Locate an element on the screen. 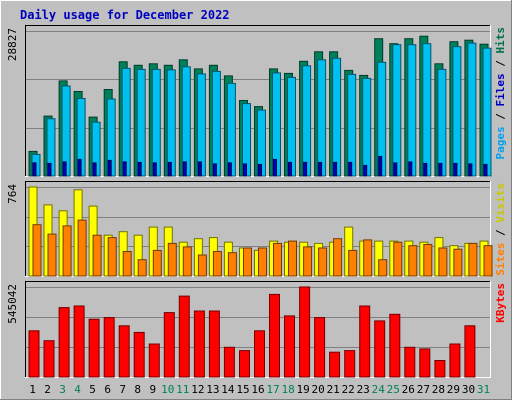 This screenshot has width=512, height=400. x-tick-label-8: 8 is located at coordinates (137, 389).